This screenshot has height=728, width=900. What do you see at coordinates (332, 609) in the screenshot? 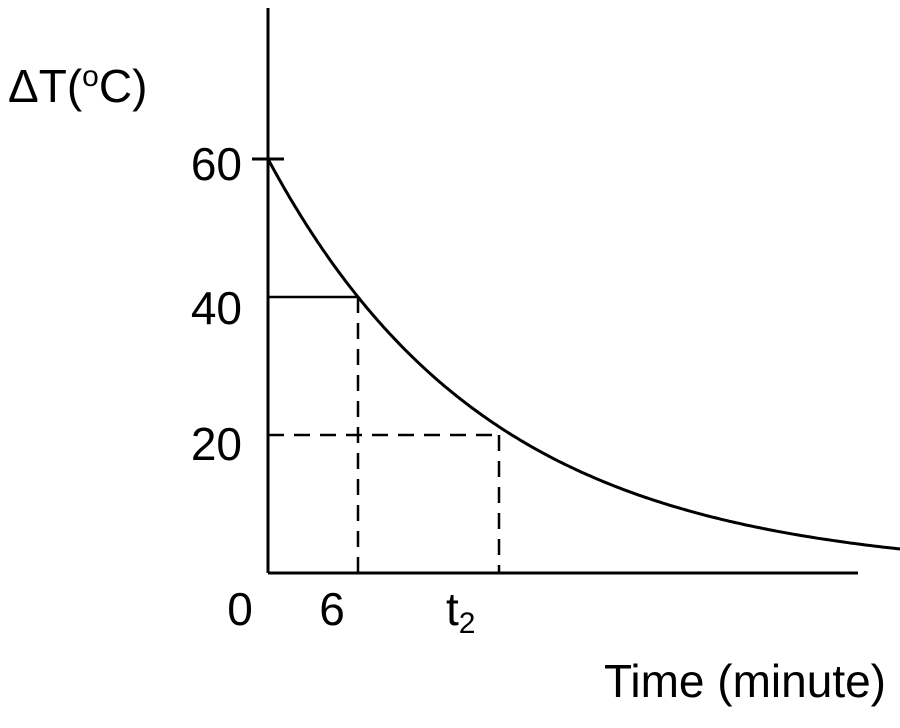
I see `x-tick-label-6: 6` at bounding box center [332, 609].